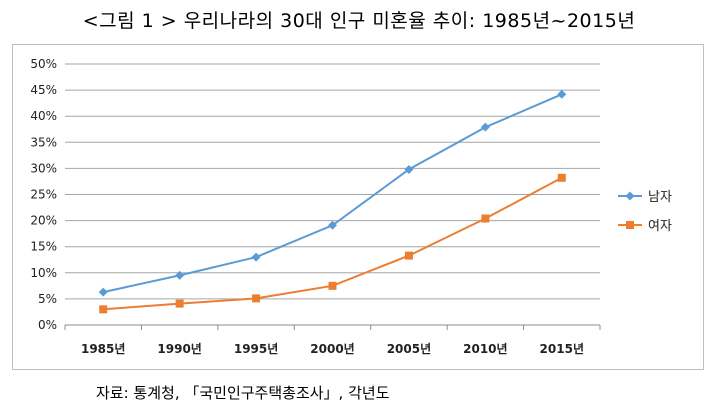 The width and height of the screenshot is (718, 416). Describe the element at coordinates (43, 64) in the screenshot. I see `y-tick-label: 50%` at that location.